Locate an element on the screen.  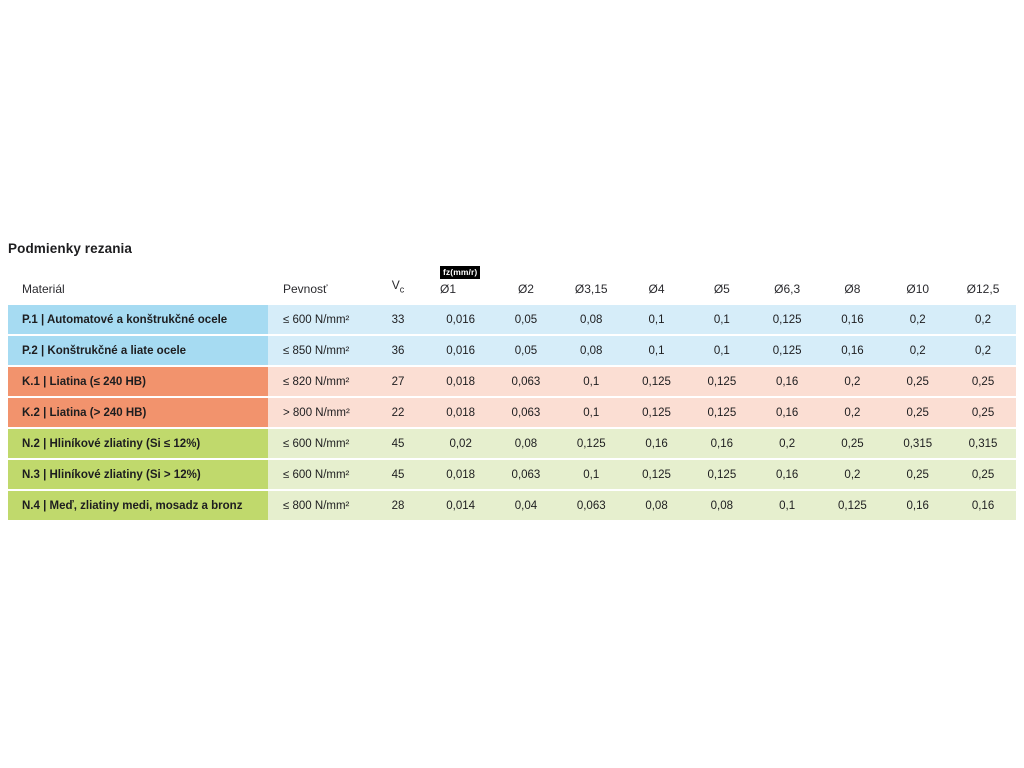
column-header-d6: Ø6,3 is located at coordinates (787, 289).